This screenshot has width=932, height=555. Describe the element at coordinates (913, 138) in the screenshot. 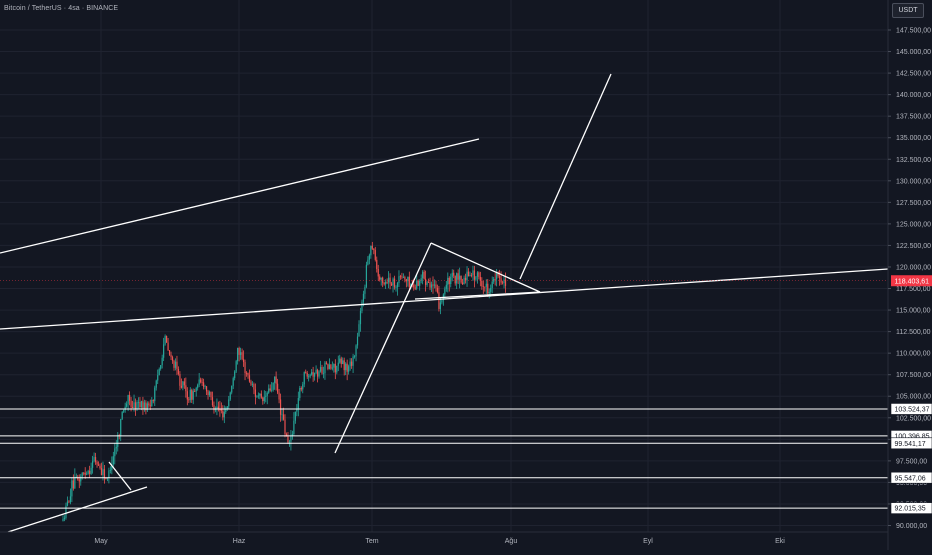

I see `y-tick-label: 135.000,00` at that location.